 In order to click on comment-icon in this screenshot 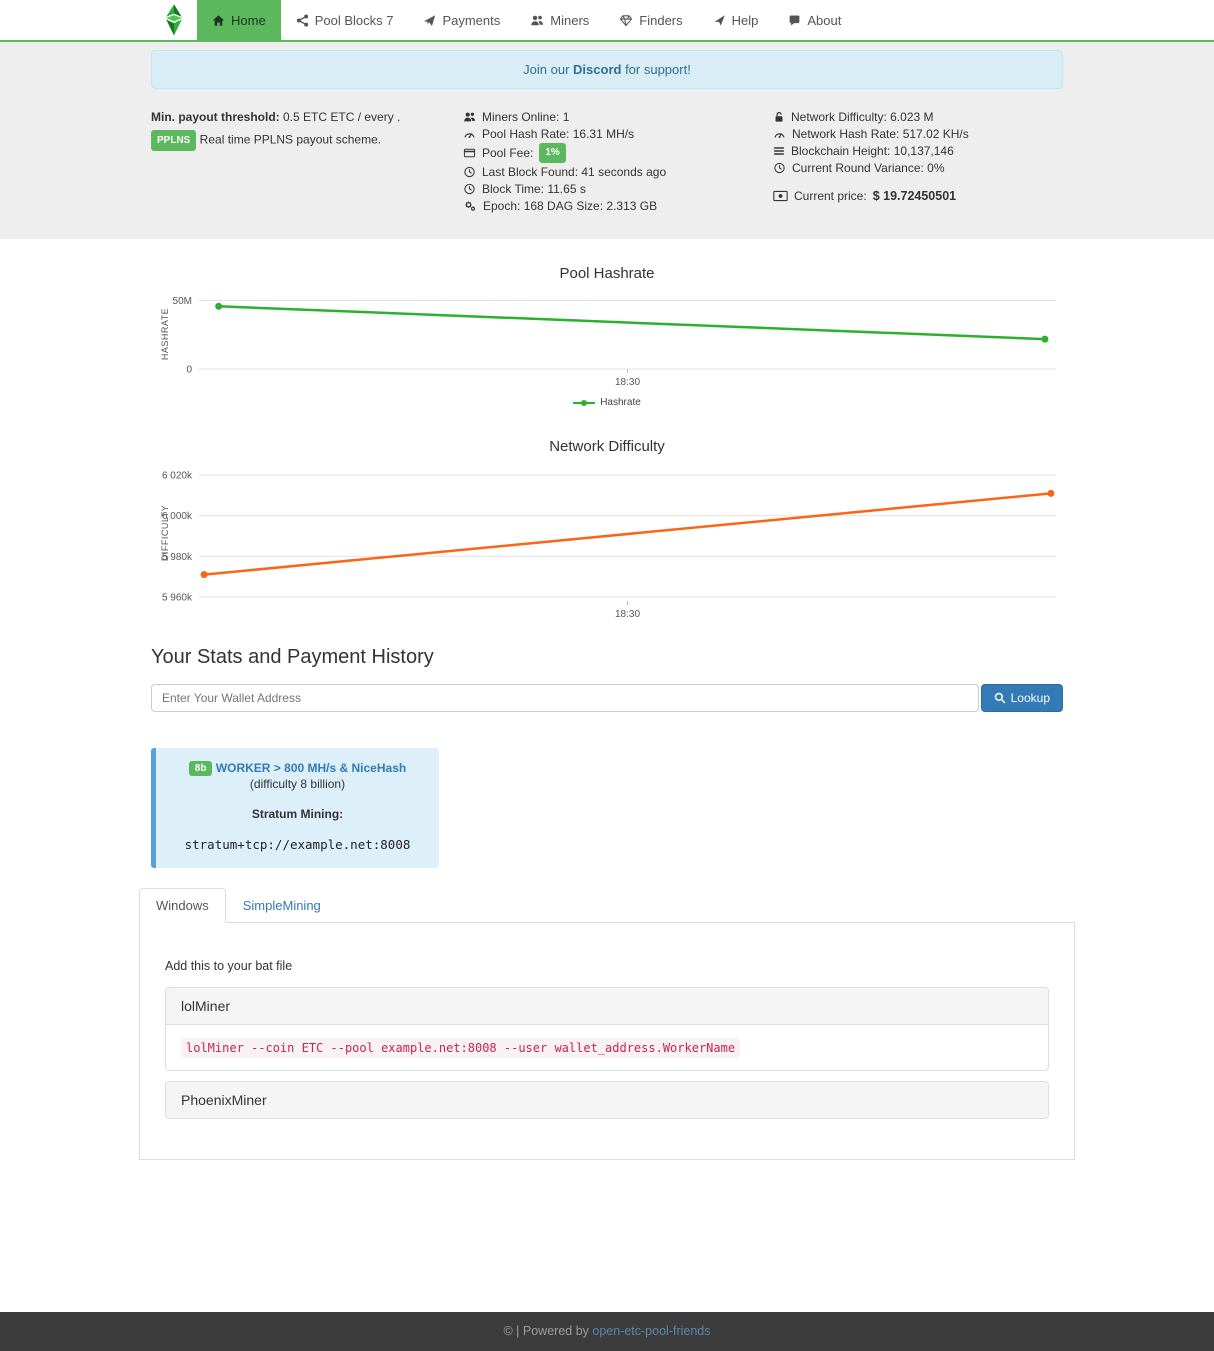, I will do `click(795, 20)`.